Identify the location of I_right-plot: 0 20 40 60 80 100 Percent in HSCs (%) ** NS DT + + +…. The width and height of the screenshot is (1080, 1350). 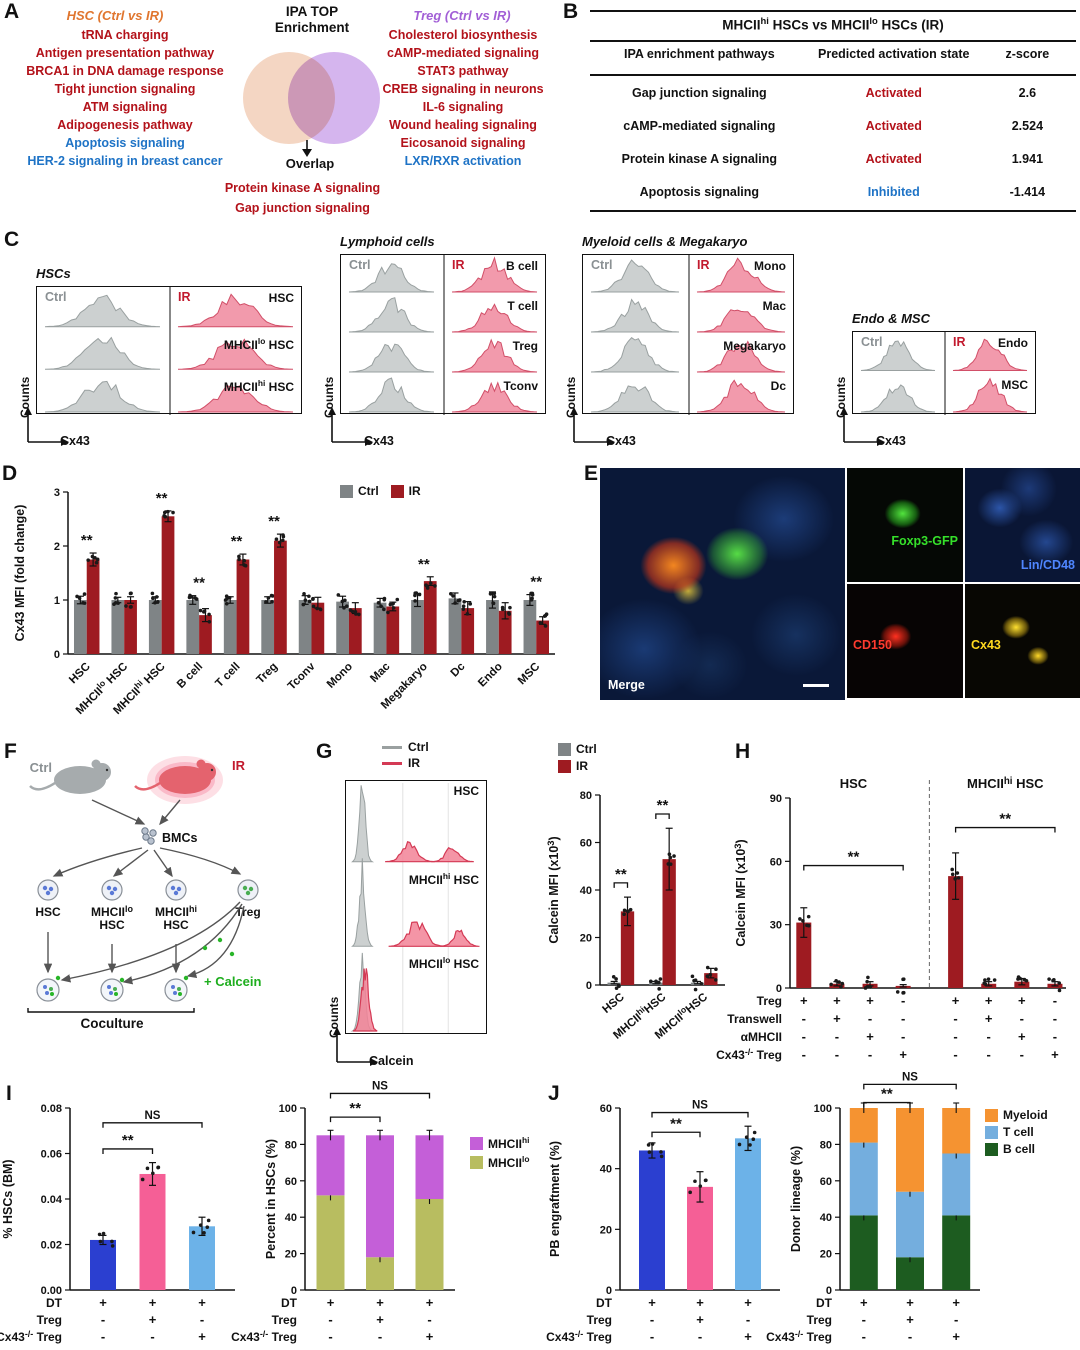
(343, 1212).